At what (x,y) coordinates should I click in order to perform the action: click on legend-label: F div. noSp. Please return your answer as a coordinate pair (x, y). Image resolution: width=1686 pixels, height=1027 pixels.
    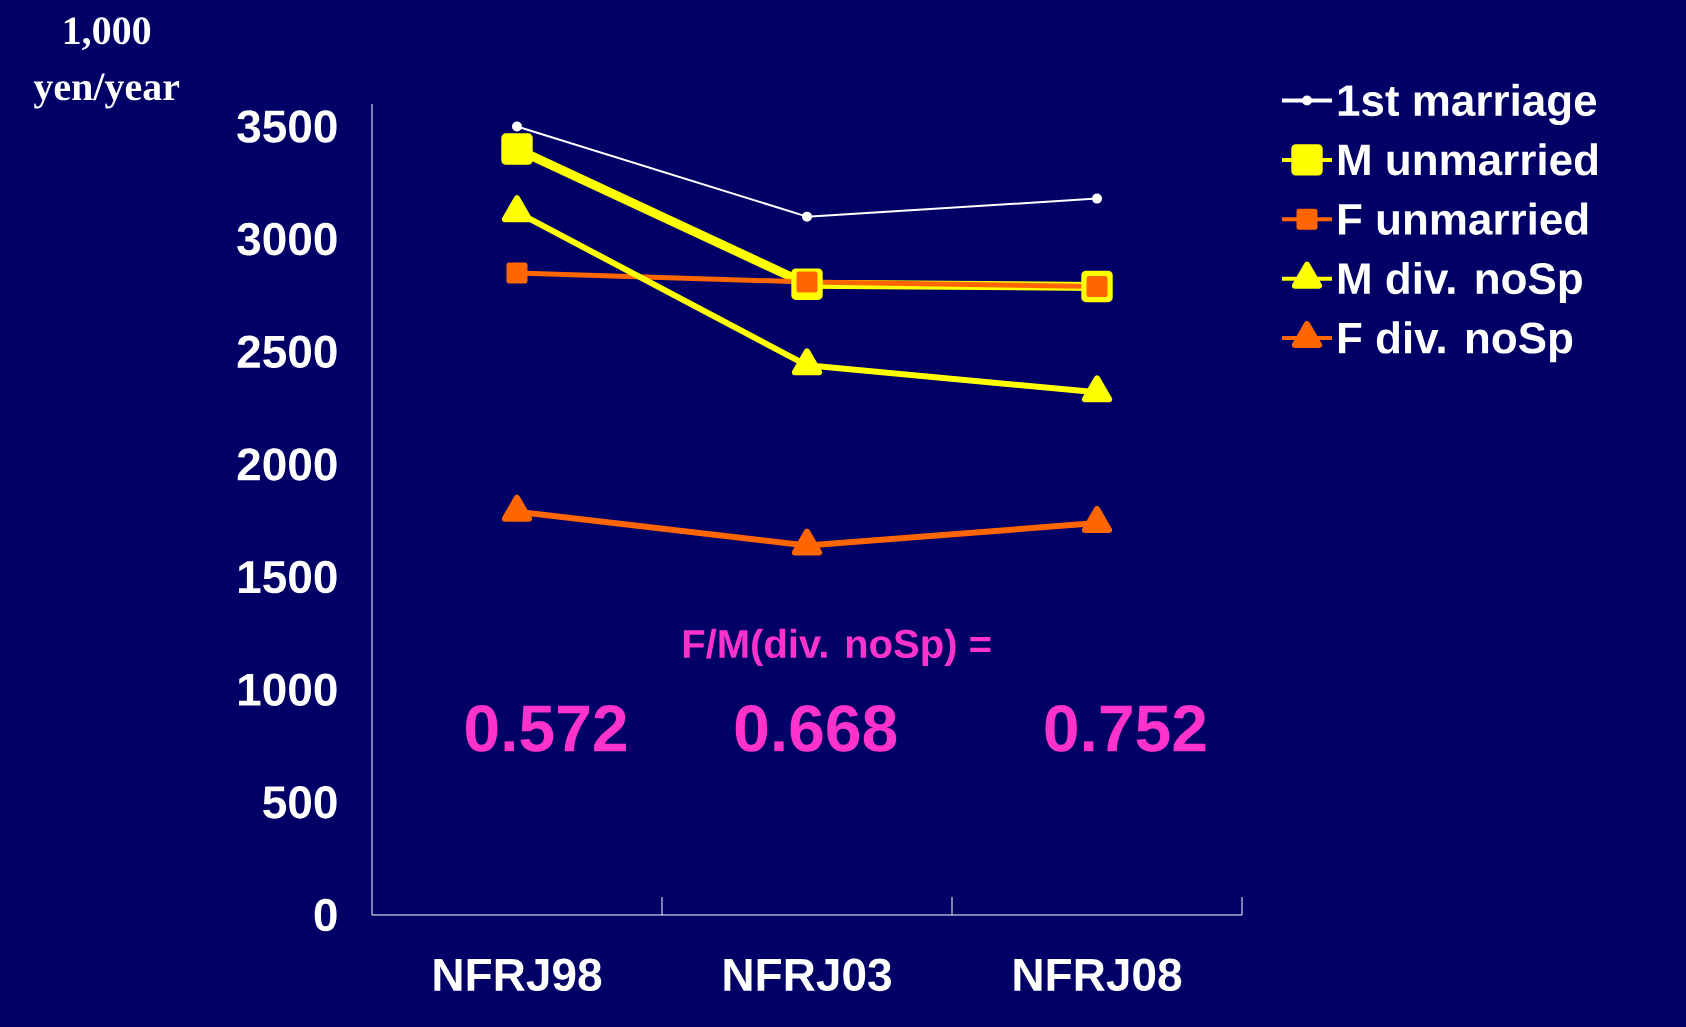
    Looking at the image, I should click on (1455, 342).